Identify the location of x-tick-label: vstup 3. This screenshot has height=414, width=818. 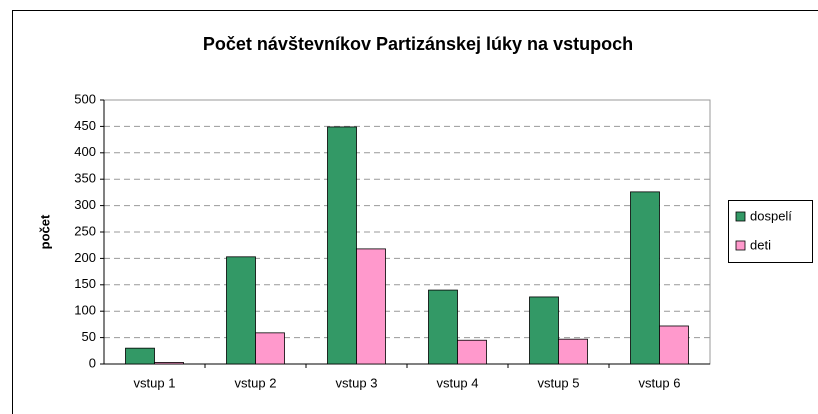
(357, 382).